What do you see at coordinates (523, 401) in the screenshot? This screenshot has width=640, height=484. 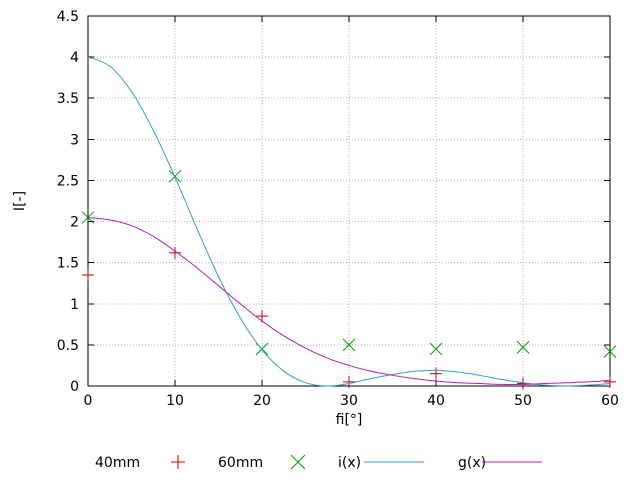 I see `x-tick-label: 50` at bounding box center [523, 401].